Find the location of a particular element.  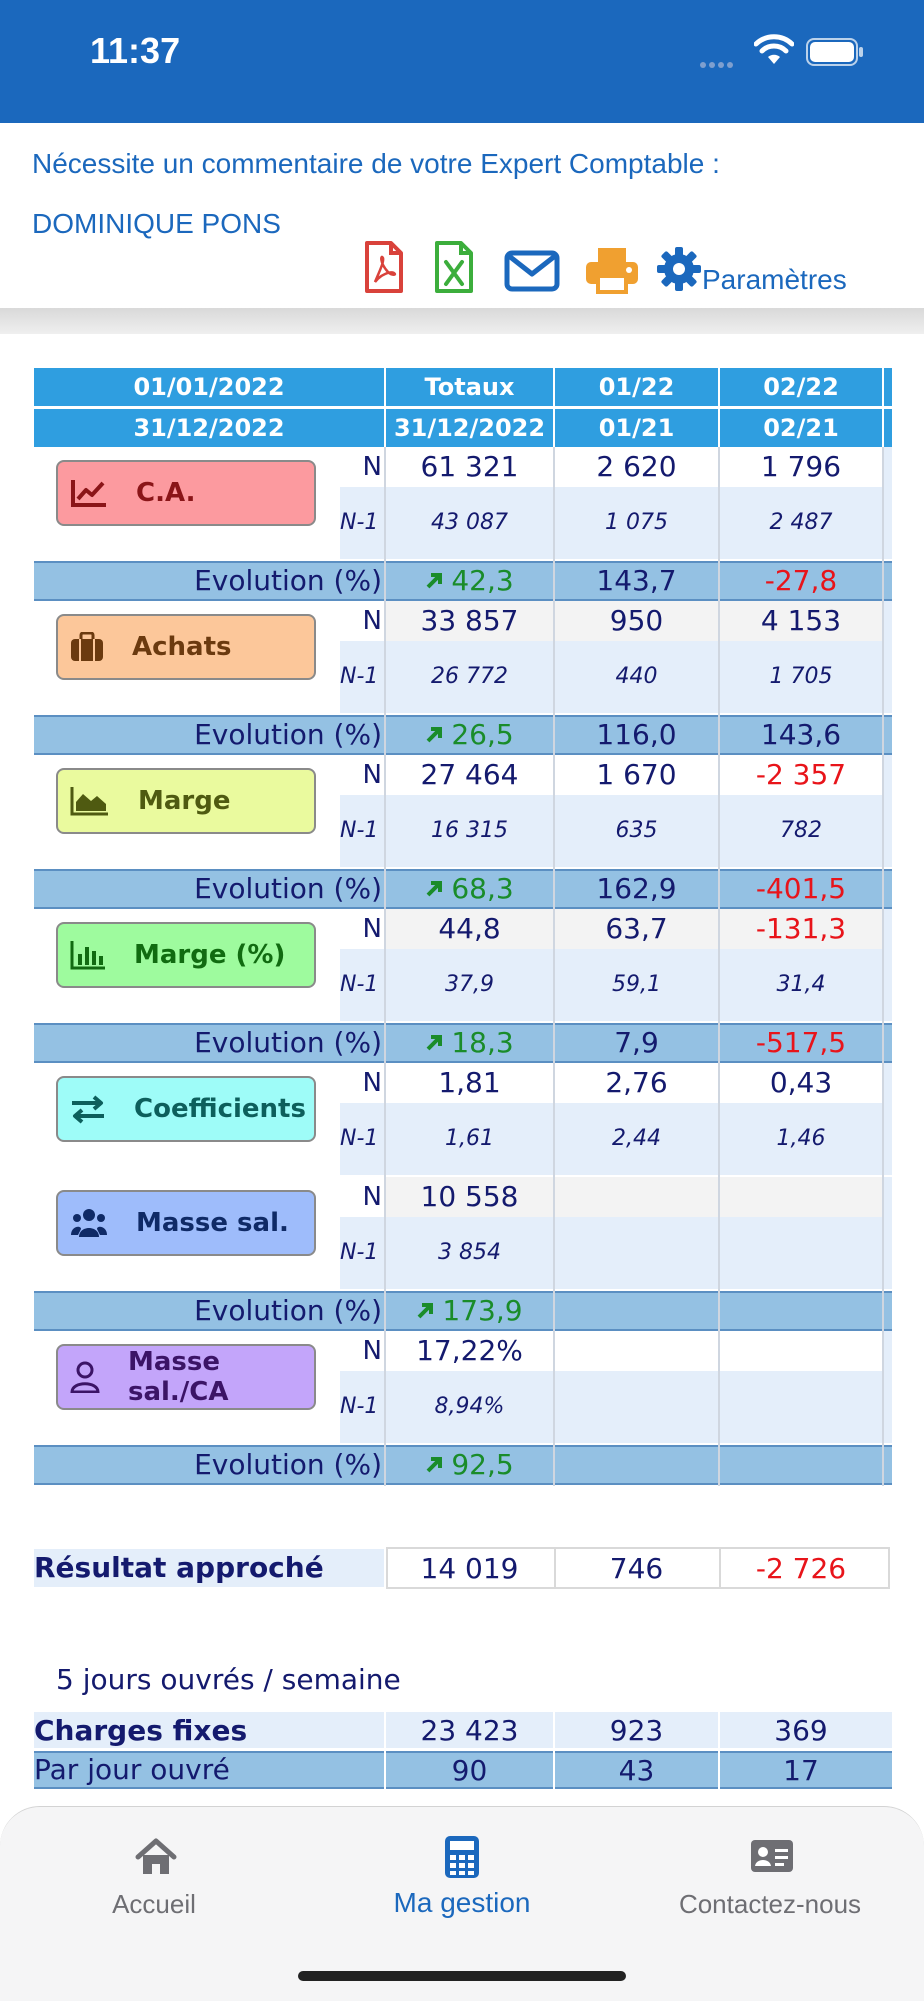

tab-bar: Accueil Ma gestion Contactez-nous is located at coordinates (462, 1903).